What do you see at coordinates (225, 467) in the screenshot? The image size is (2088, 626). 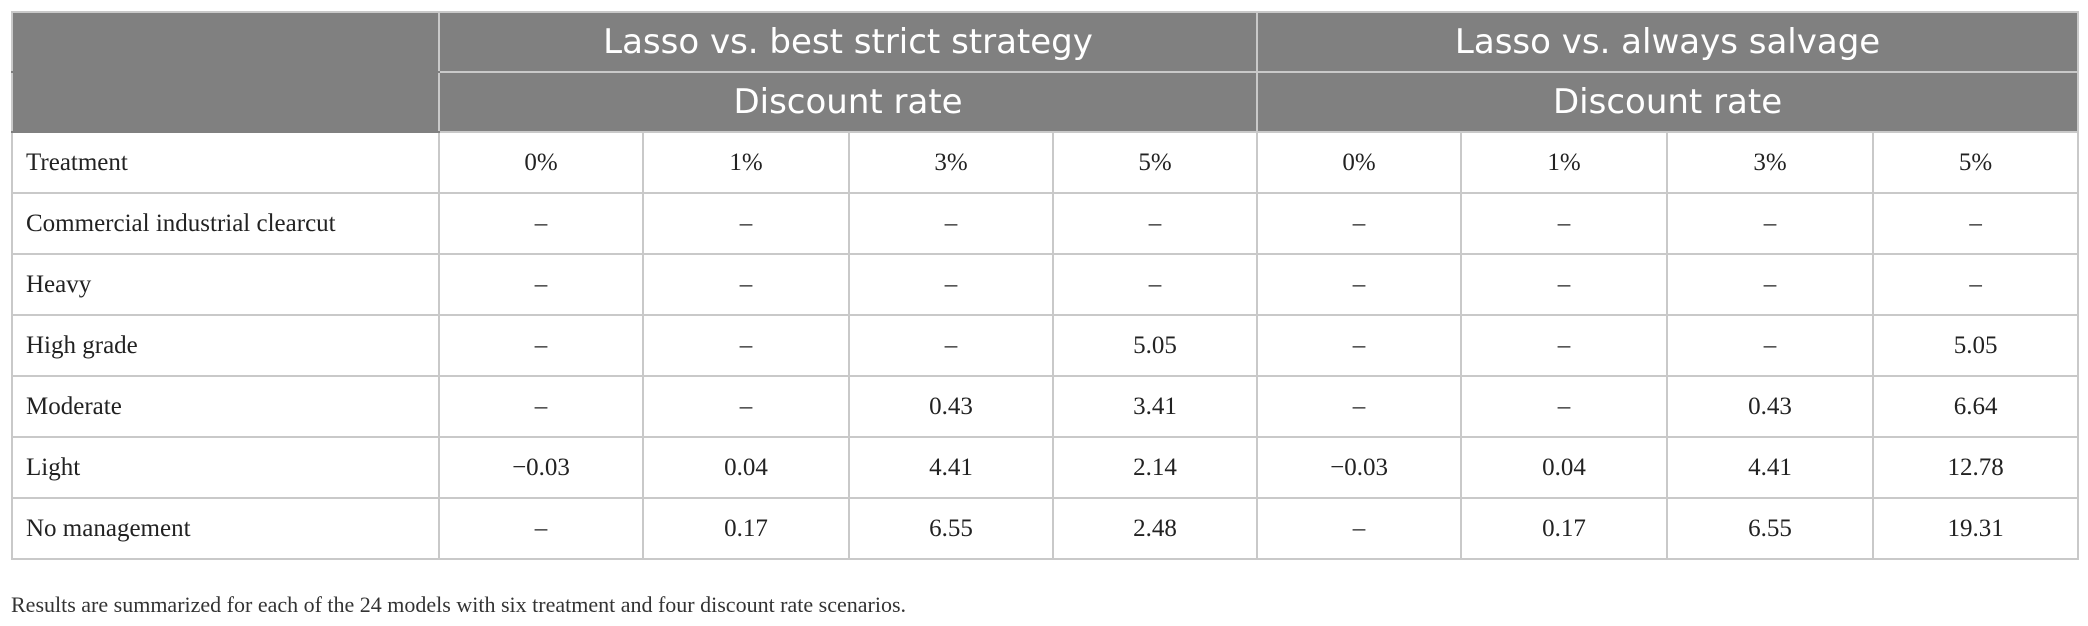 I see `row-label: Light` at bounding box center [225, 467].